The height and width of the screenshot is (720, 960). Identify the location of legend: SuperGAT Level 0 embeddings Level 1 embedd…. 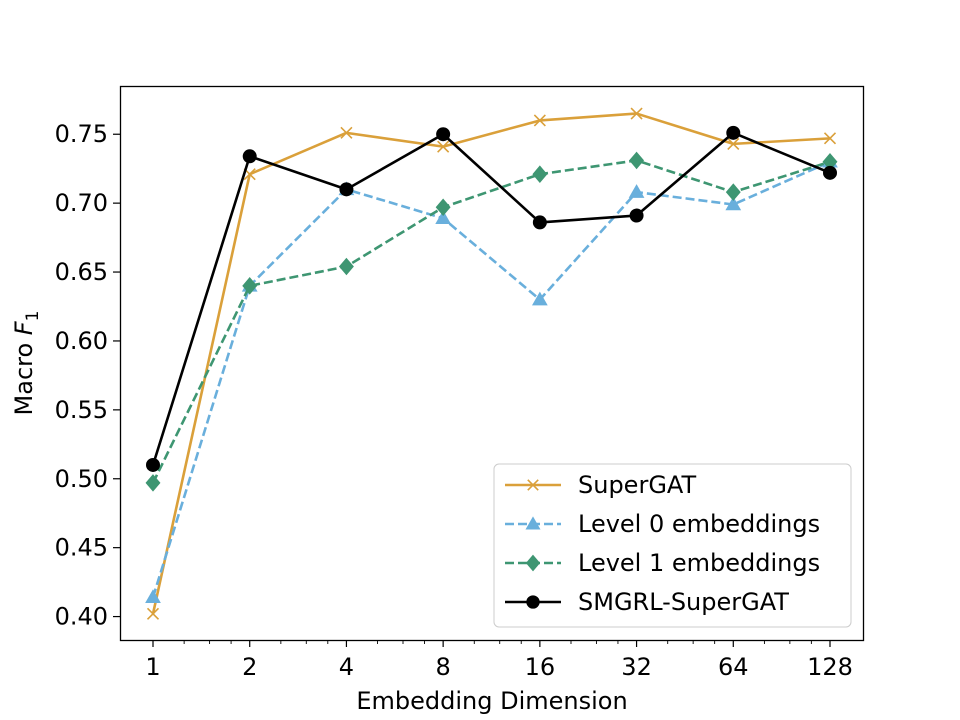
(672, 545).